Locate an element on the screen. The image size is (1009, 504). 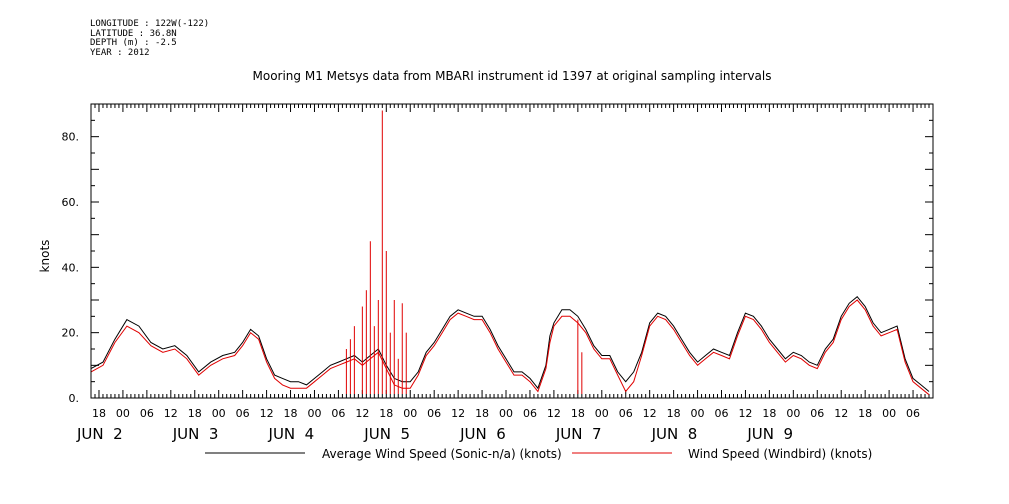
longitude-text: LONGITUDE : 122W(-122) is located at coordinates (150, 24).